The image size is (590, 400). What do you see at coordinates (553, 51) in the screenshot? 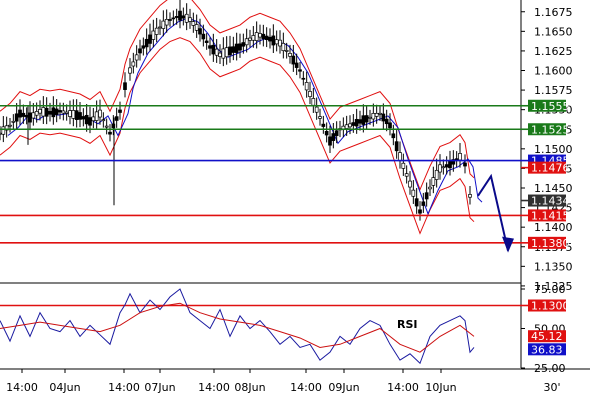
I see `price-tick-label: 1.1625` at bounding box center [553, 51].